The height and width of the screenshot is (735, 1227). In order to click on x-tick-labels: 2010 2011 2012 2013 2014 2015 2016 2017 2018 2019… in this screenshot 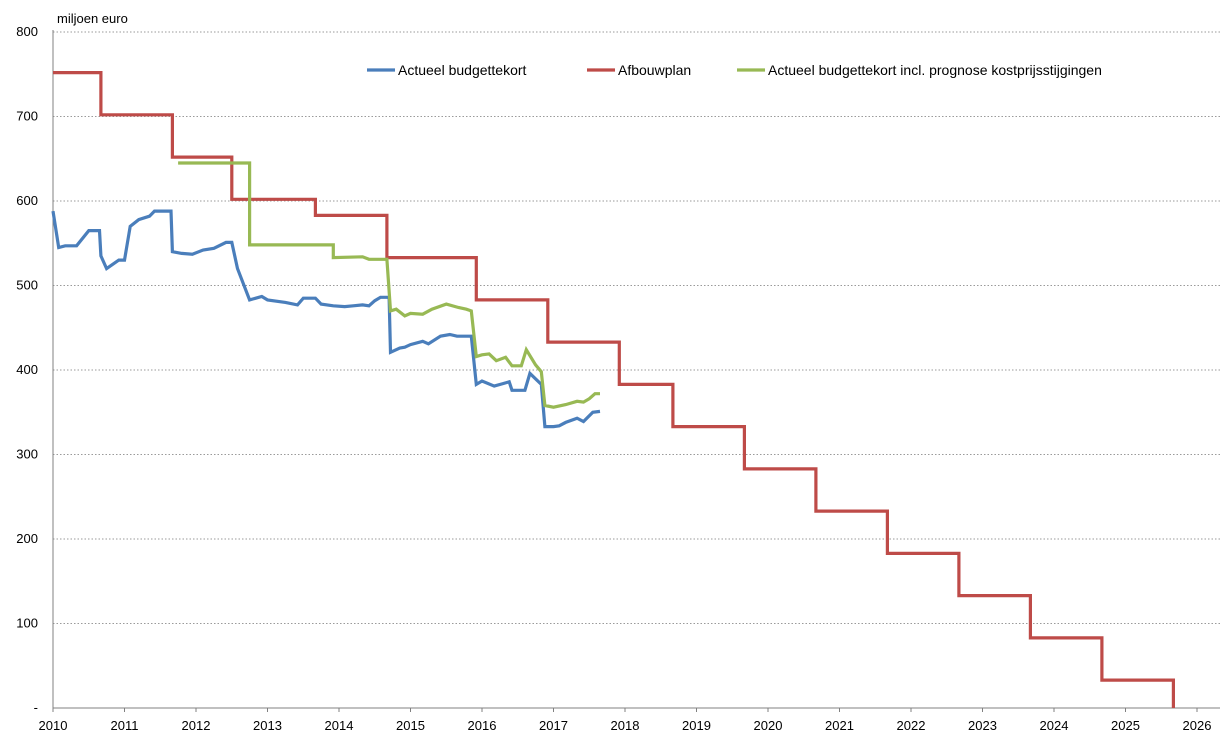, I will do `click(625, 720)`.